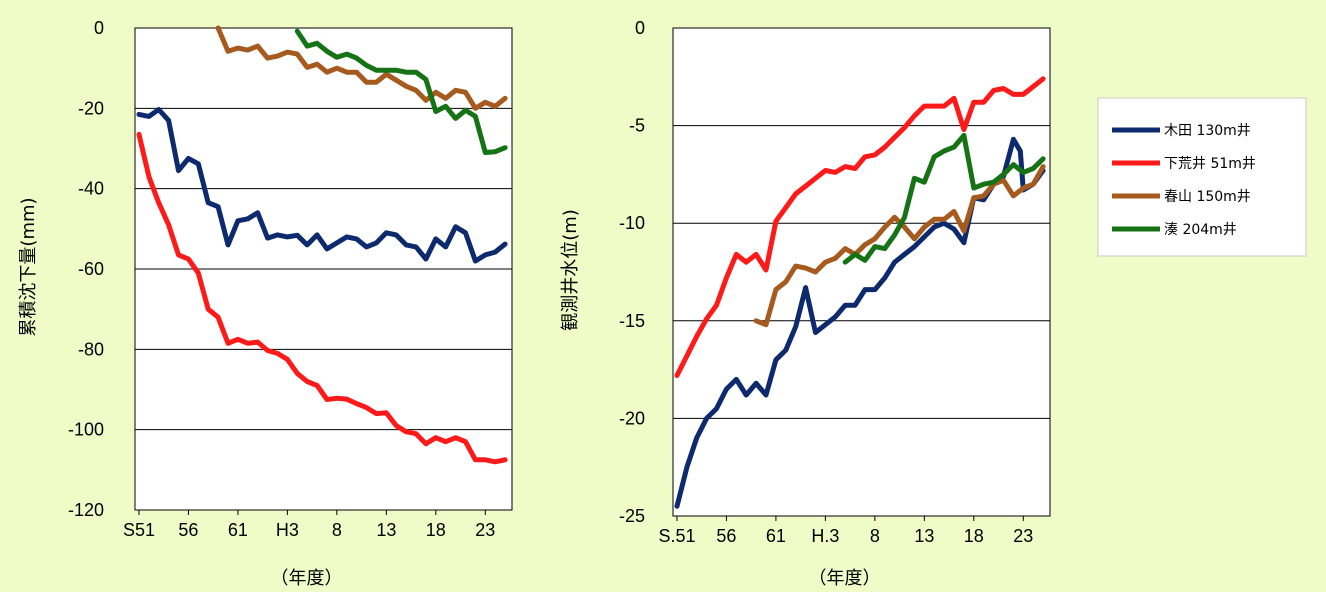 This screenshot has height=592, width=1326. I want to click on x-tick-label: H.3, so click(825, 536).